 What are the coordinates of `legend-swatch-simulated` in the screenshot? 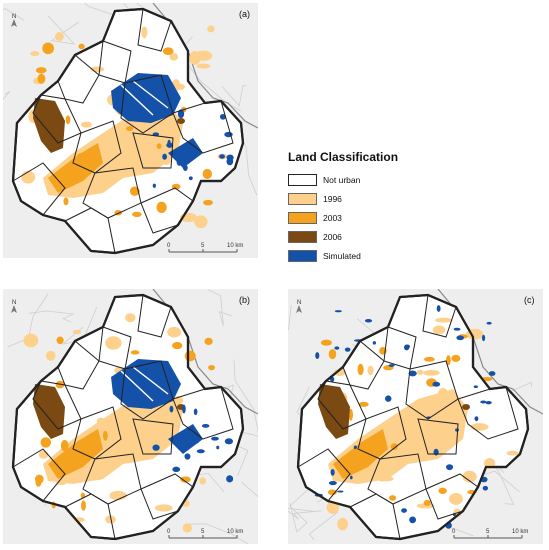 It's located at (302, 255).